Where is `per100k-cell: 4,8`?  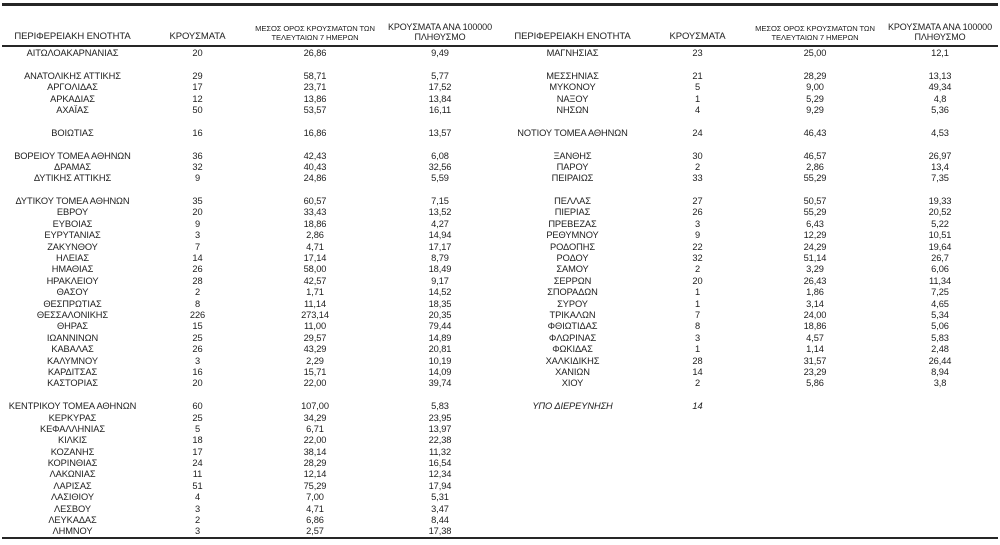 per100k-cell: 4,8 is located at coordinates (940, 98).